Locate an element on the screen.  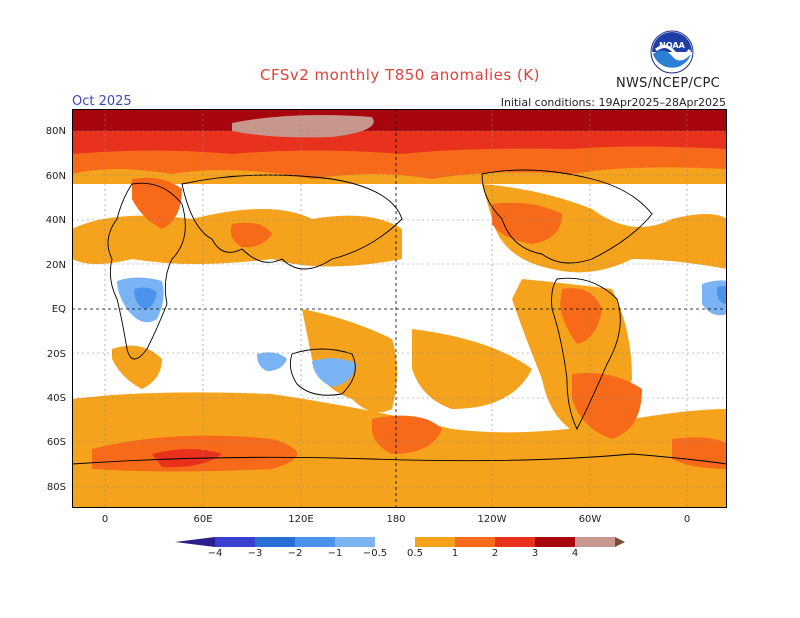
lon-label-120w: 120W is located at coordinates (492, 519).